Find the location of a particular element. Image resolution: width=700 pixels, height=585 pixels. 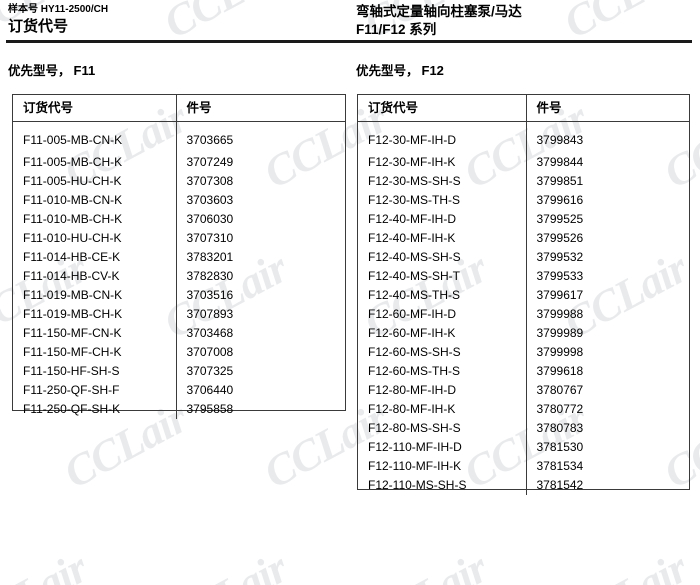

cell-order-code: F12-60-MS-SH-S is located at coordinates (442, 352).